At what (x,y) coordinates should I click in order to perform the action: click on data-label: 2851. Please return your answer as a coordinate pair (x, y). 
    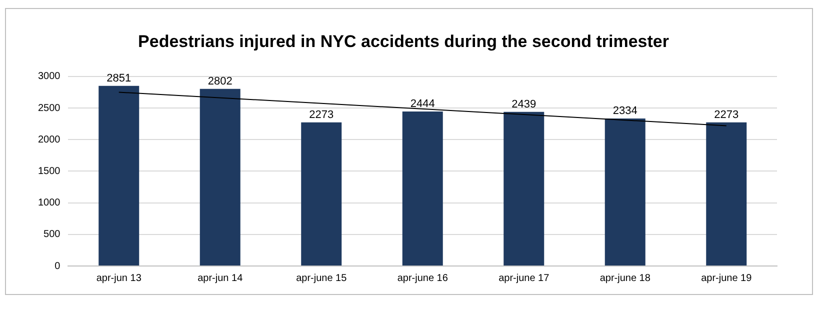
    Looking at the image, I should click on (119, 78).